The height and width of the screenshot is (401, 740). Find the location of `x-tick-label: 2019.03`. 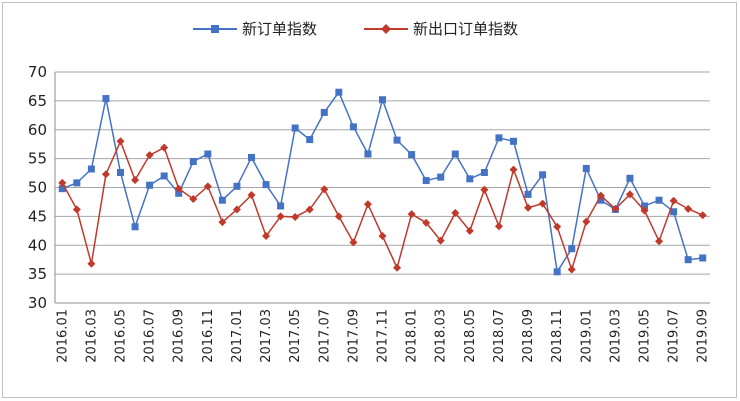

x-tick-label: 2019.03 is located at coordinates (615, 336).